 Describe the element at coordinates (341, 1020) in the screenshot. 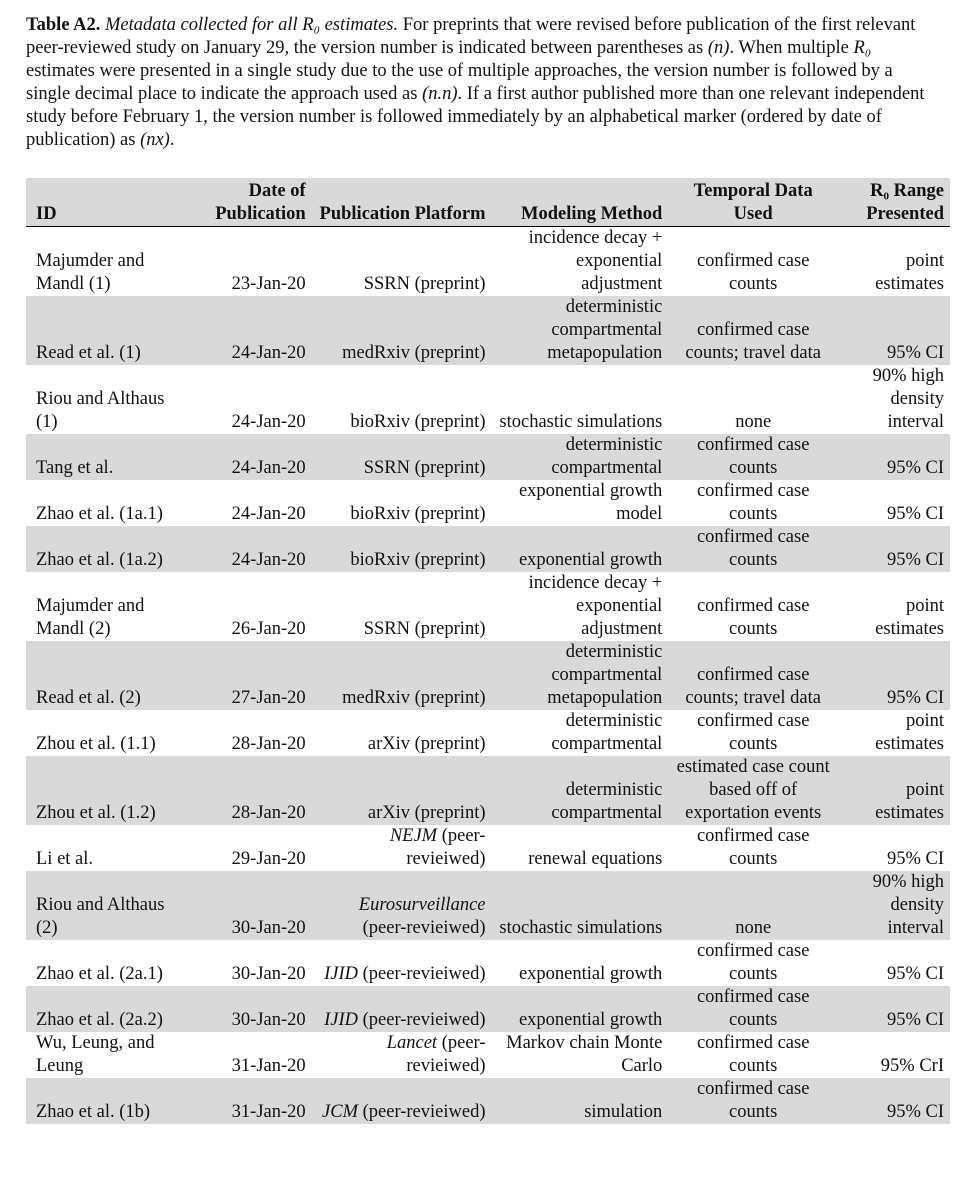

I see `journal-name: IJID` at that location.